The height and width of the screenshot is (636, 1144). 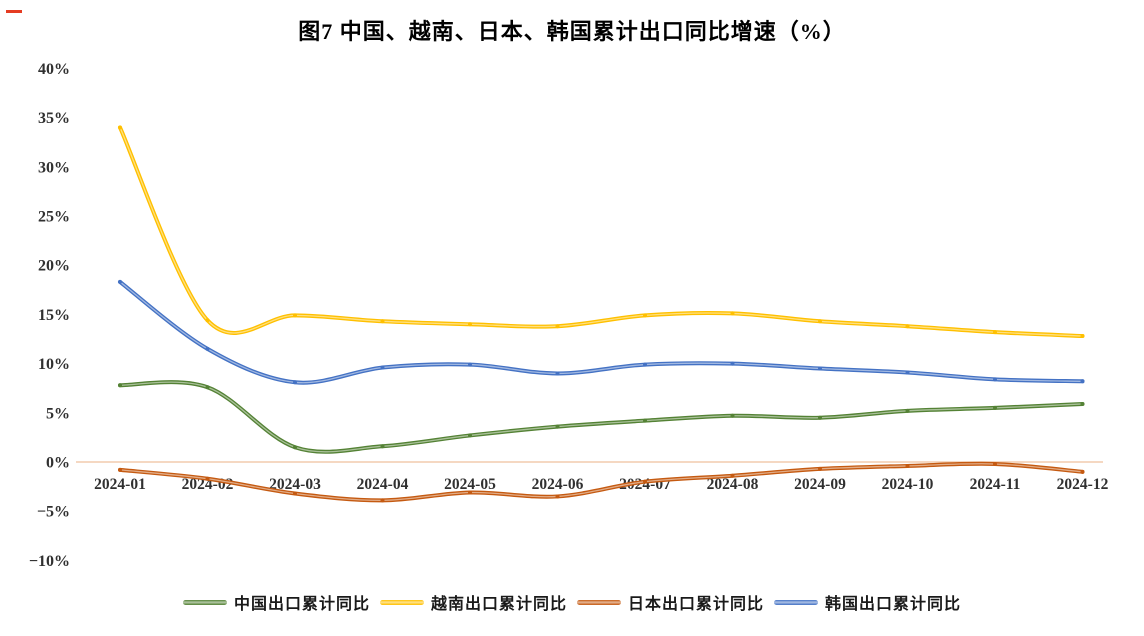 I want to click on chart-title: 图7 中国、越南、日本、韩国累计出口同比增速（%）, so click(x=572, y=31).